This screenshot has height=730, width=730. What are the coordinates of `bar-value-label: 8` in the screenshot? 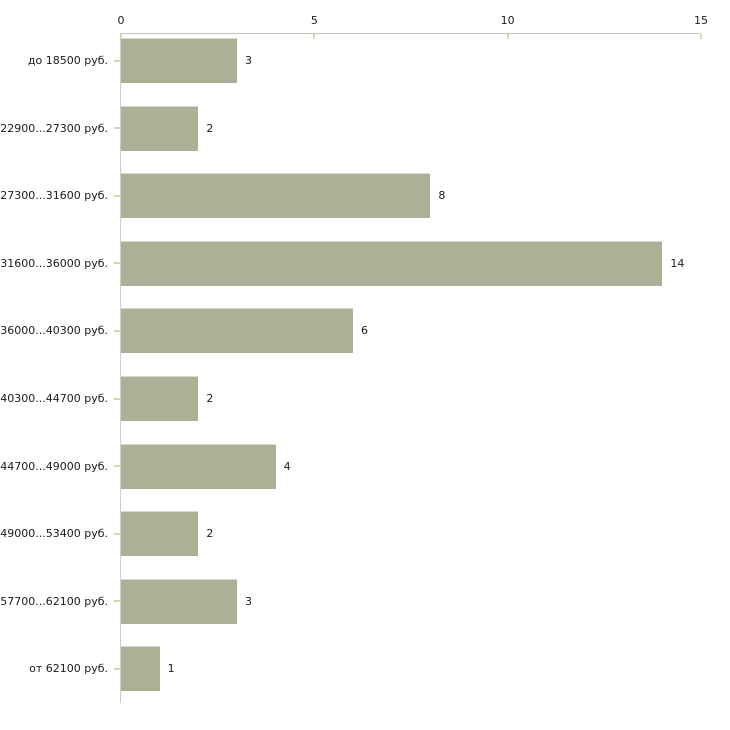 It's located at (442, 196).